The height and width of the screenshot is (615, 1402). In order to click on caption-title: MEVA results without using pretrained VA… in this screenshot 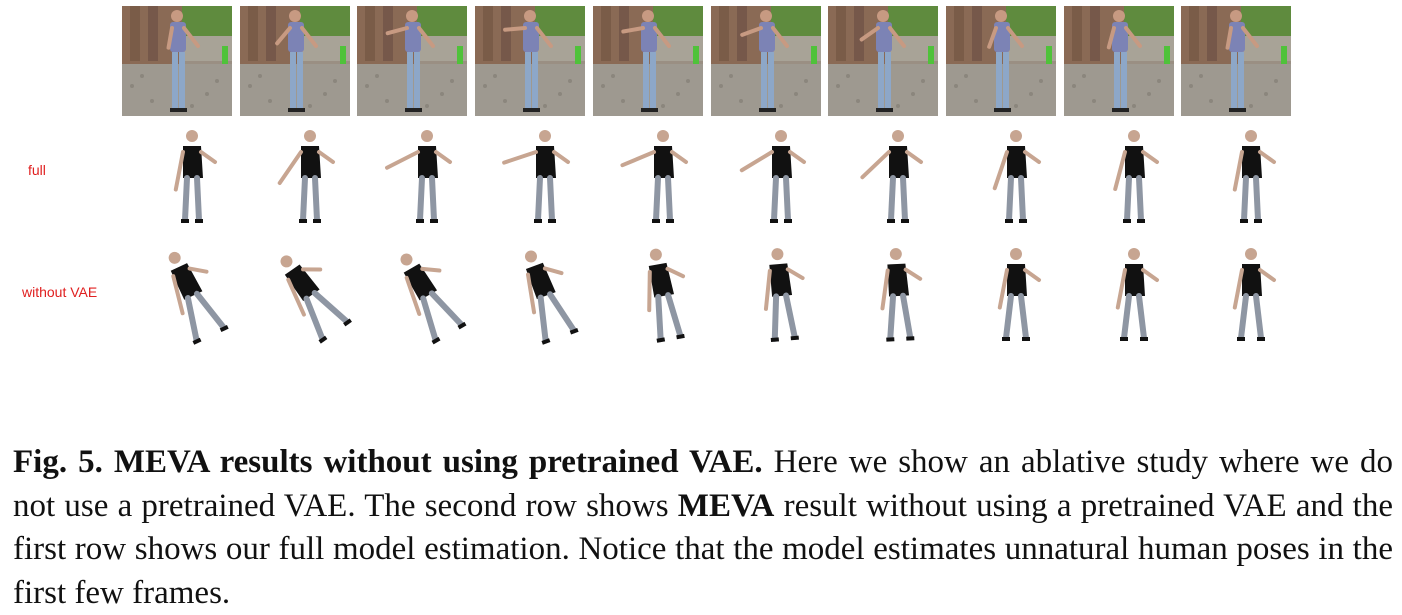, I will do `click(438, 462)`.